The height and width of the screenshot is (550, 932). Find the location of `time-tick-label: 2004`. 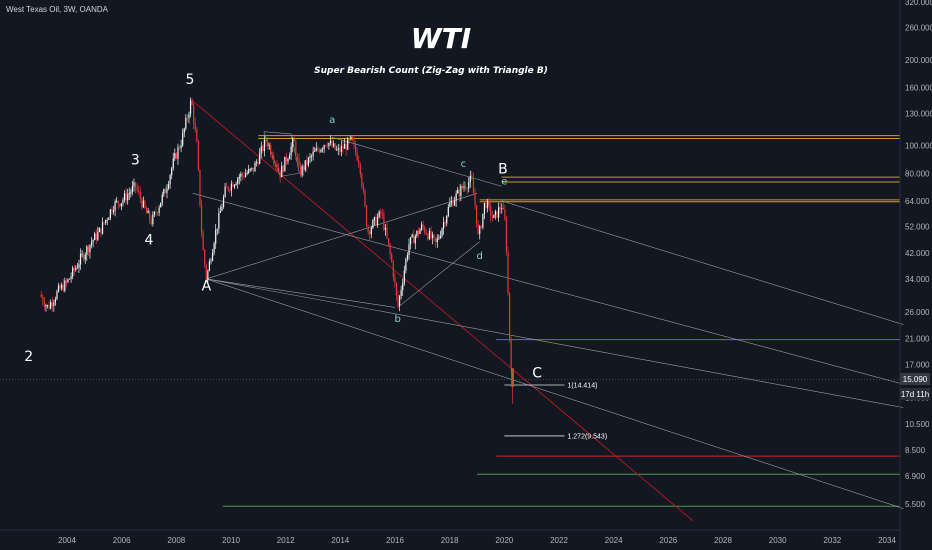

time-tick-label: 2004 is located at coordinates (67, 540).